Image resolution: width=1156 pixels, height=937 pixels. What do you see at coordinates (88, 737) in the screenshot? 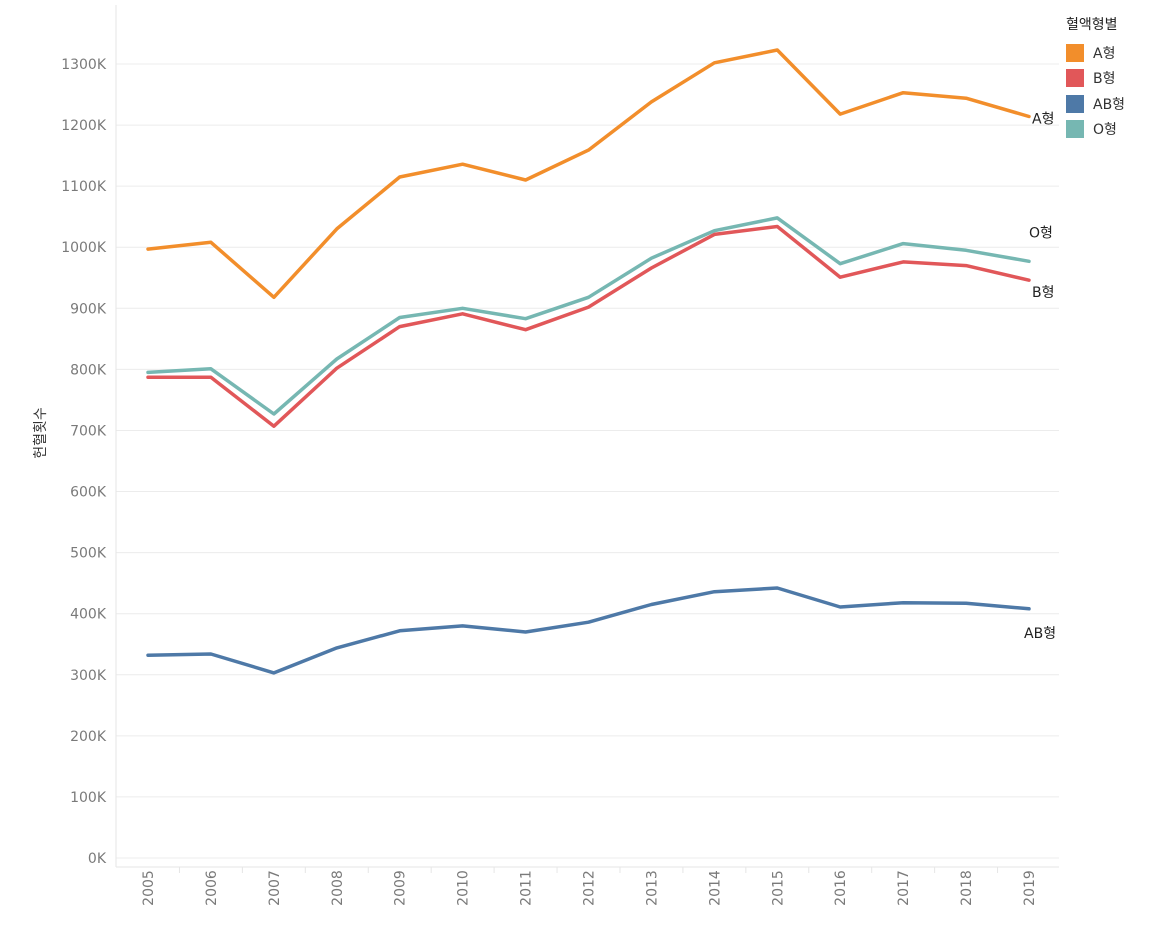
I see `y-tick-label: 200K` at bounding box center [88, 737].